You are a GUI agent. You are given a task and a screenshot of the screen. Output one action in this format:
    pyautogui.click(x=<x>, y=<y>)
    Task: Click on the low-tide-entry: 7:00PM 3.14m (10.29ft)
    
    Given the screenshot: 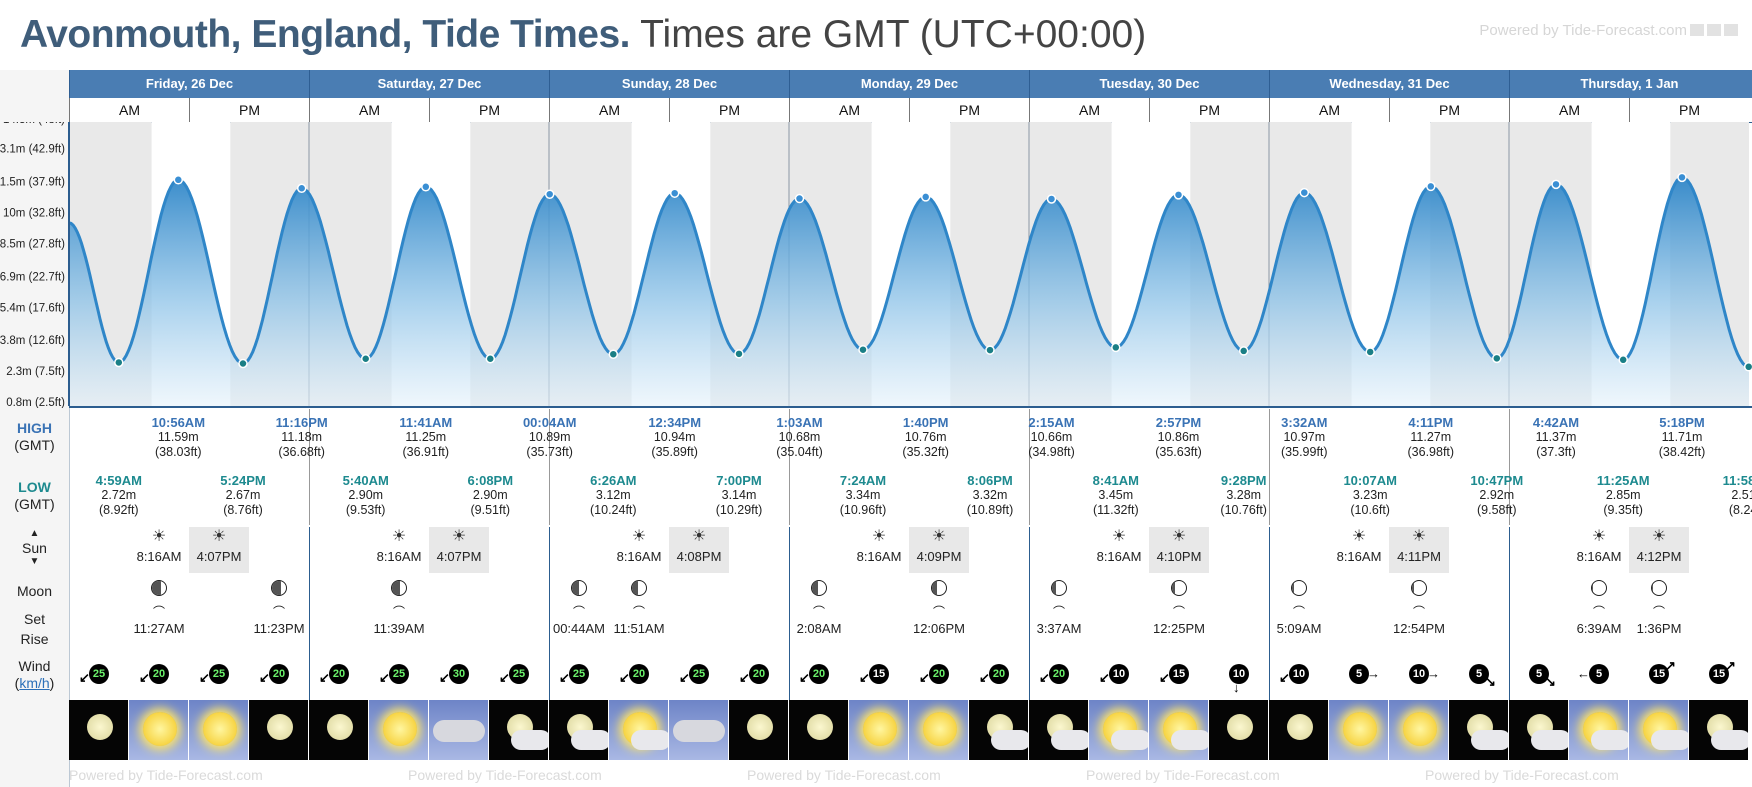 What is the action you would take?
    pyautogui.click(x=739, y=495)
    